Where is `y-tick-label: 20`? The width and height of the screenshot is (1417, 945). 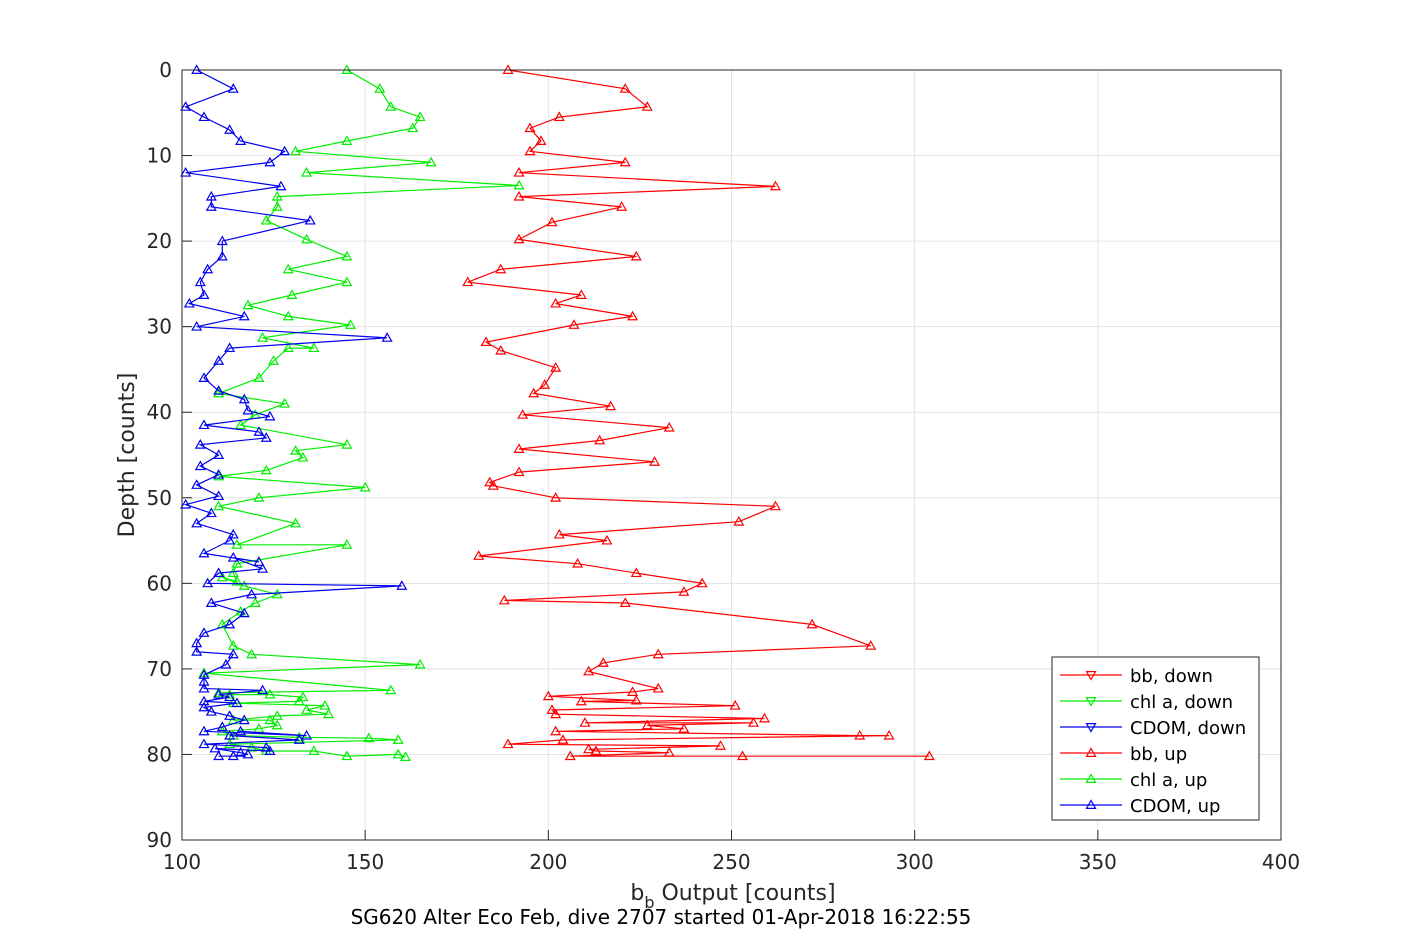
y-tick-label: 20 is located at coordinates (159, 241).